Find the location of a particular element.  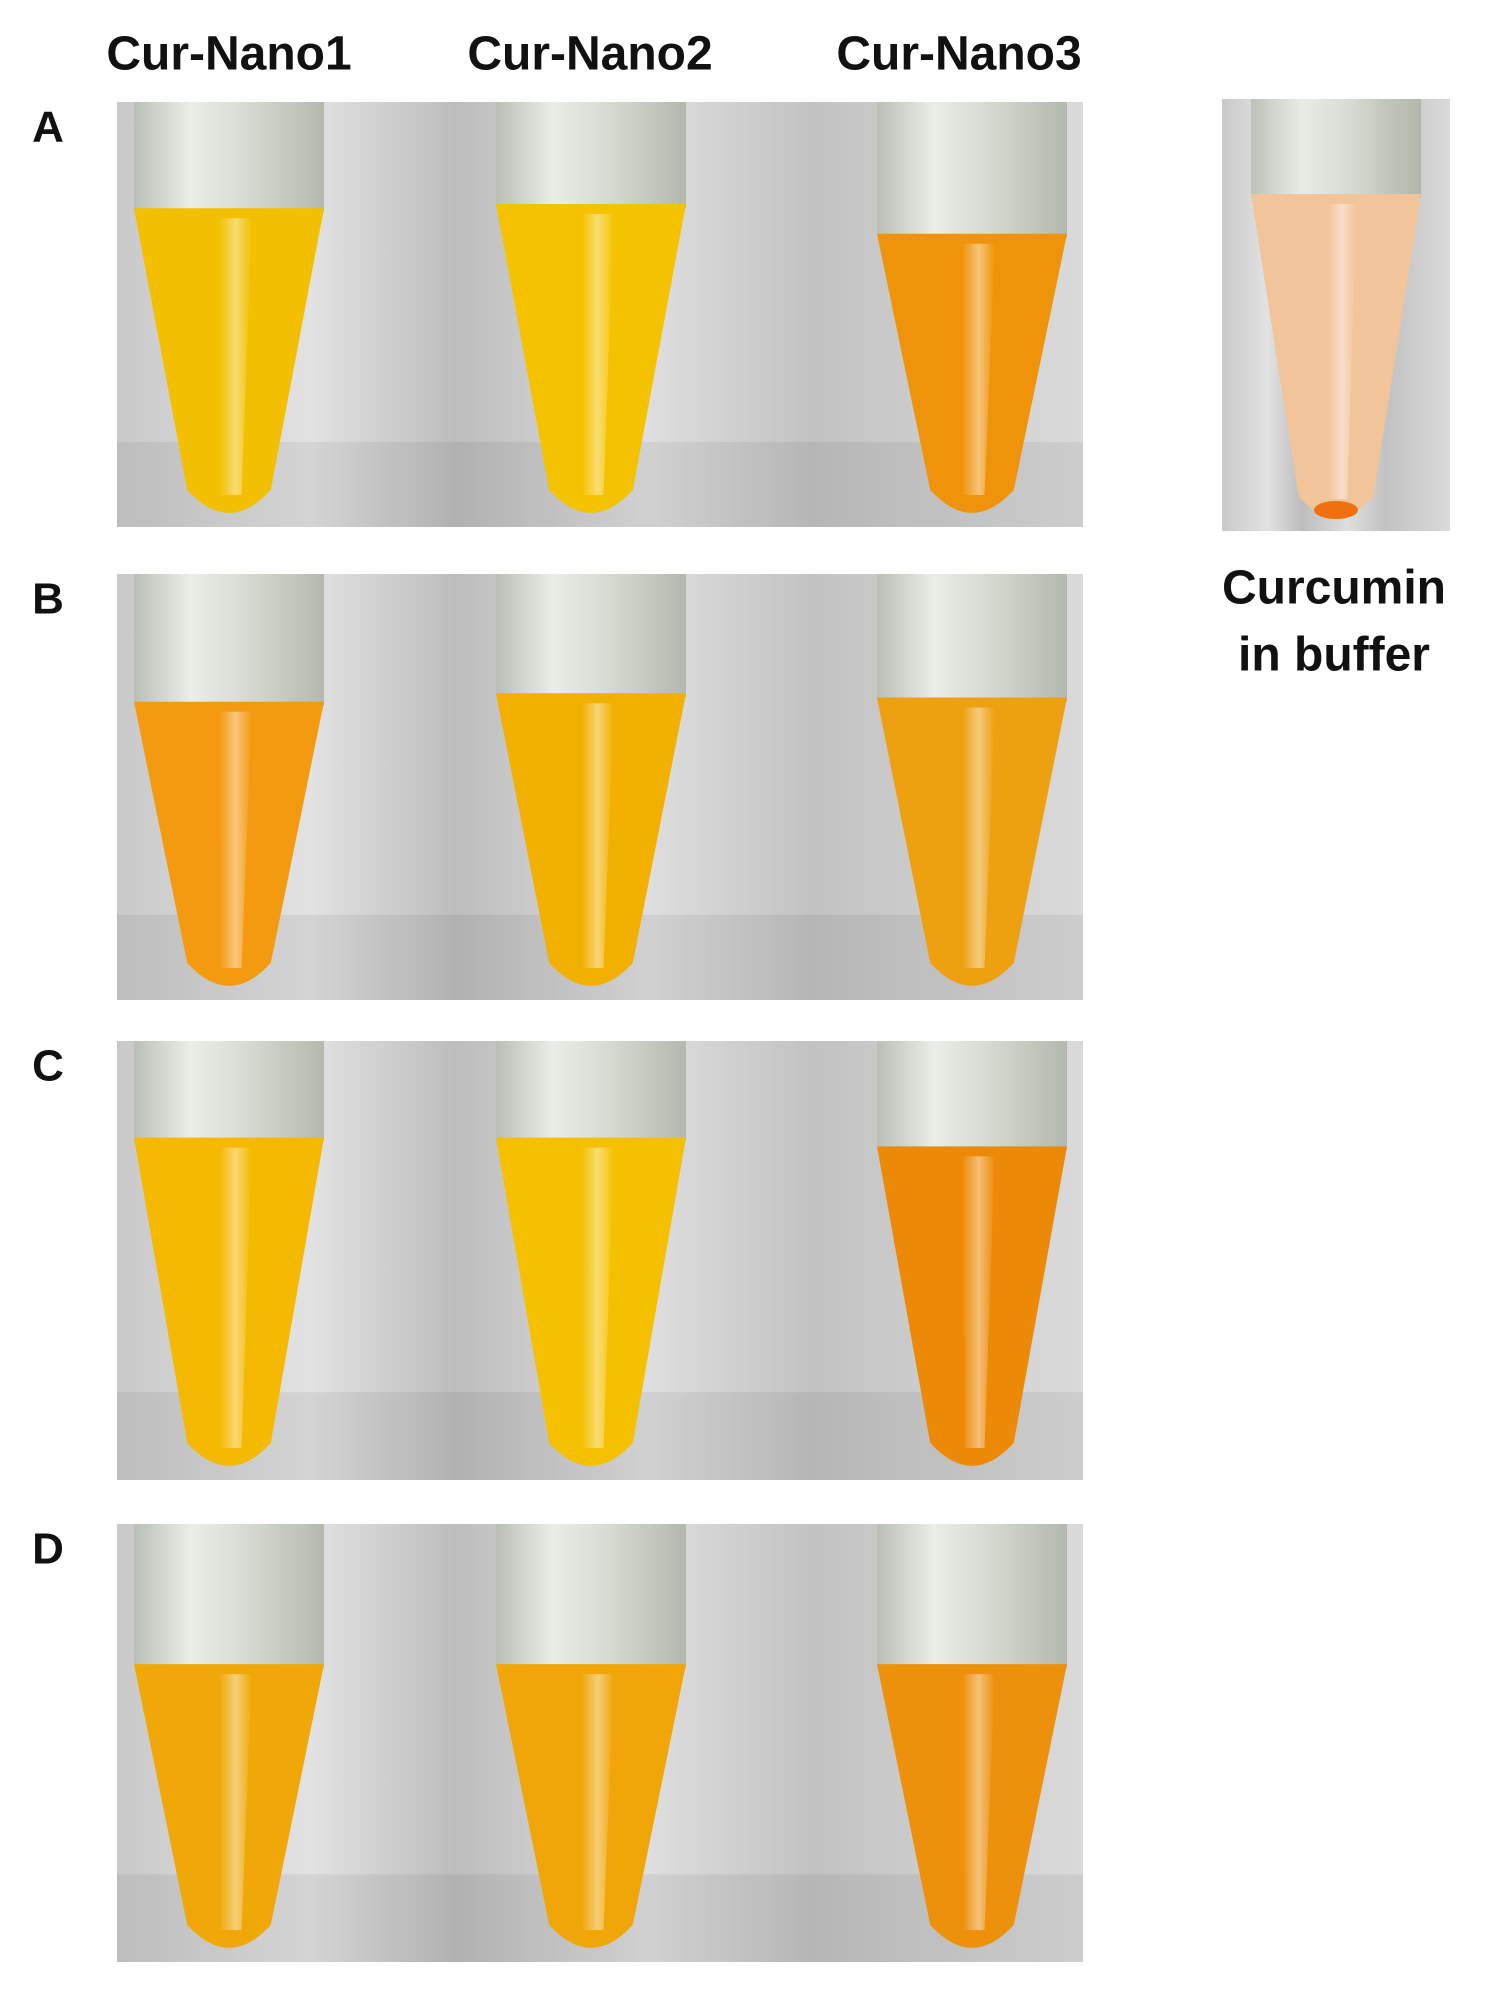

side-label: in buffer is located at coordinates (1334, 655).